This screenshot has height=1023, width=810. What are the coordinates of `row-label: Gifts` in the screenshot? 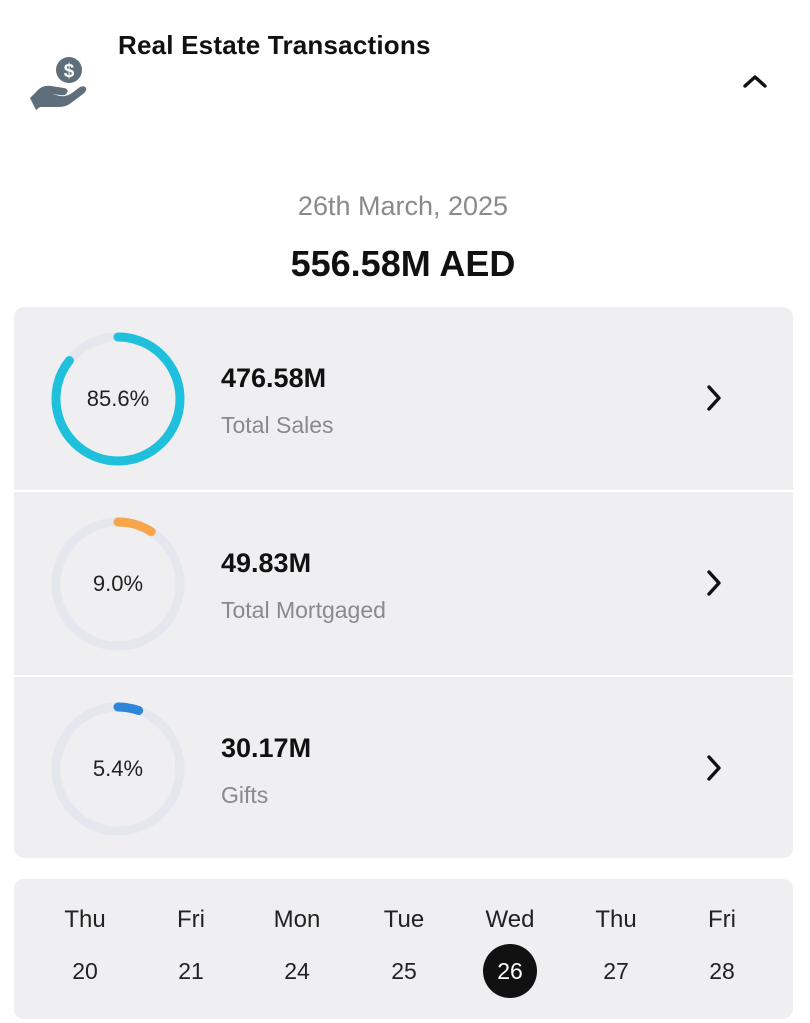 It's located at (245, 795).